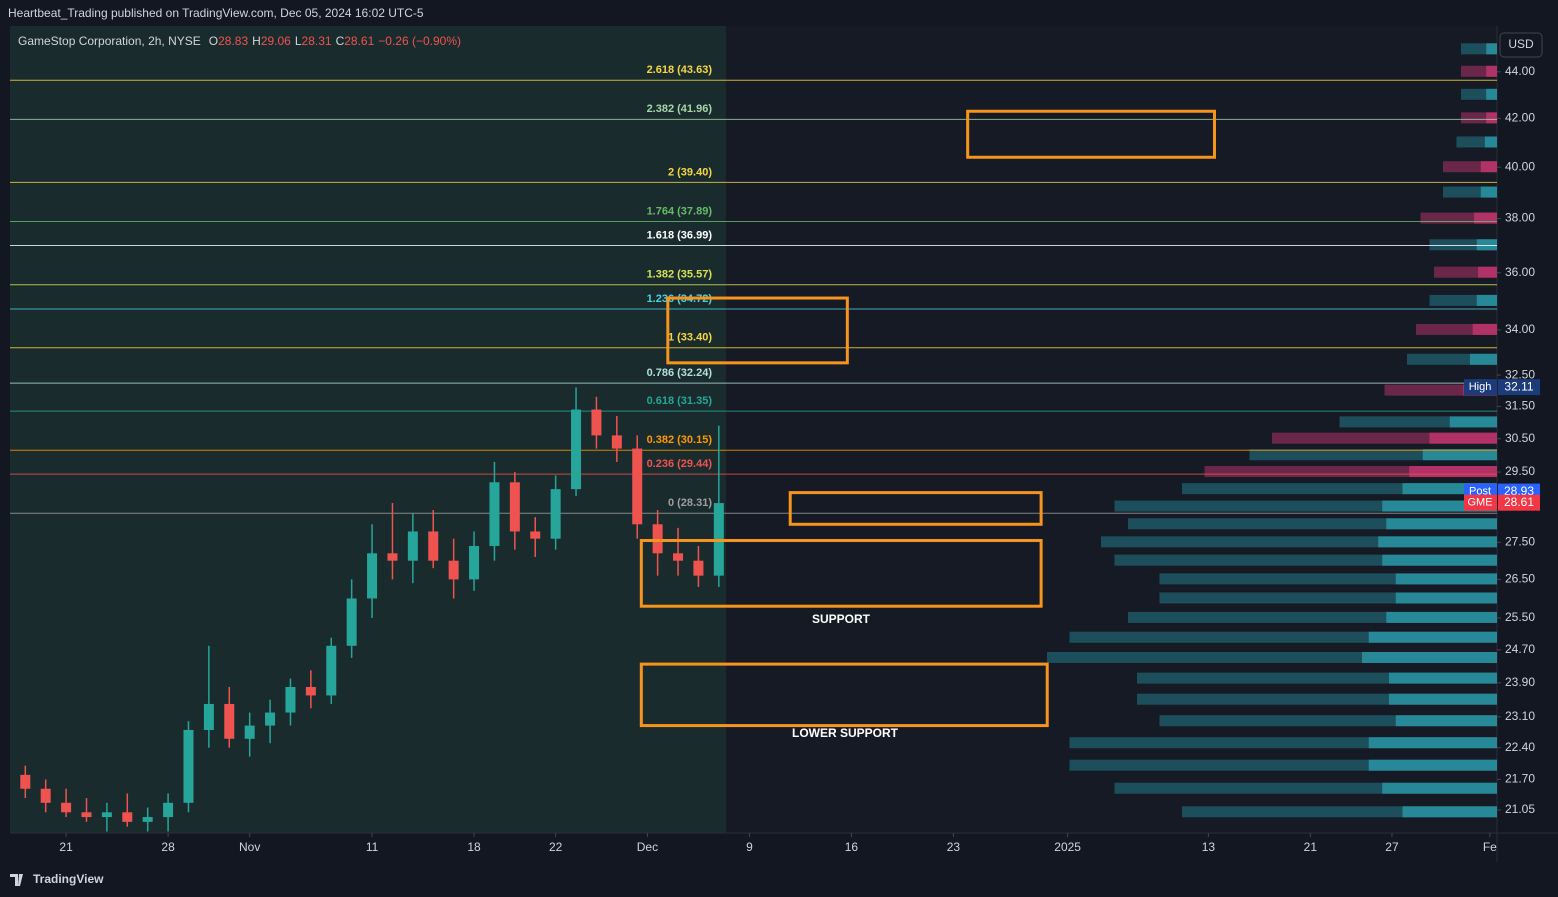 Image resolution: width=1558 pixels, height=897 pixels. Describe the element at coordinates (298, 41) in the screenshot. I see `ohlc-key: L` at that location.